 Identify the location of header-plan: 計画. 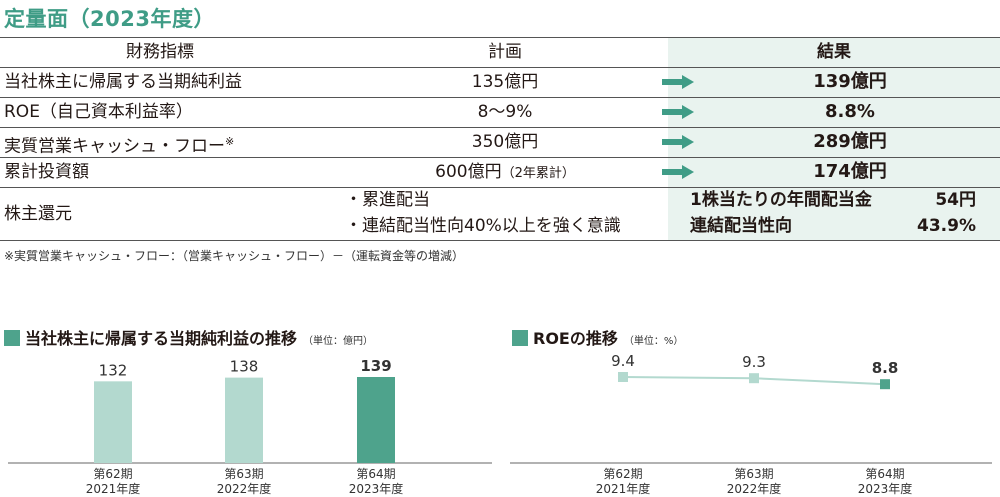
(505, 52).